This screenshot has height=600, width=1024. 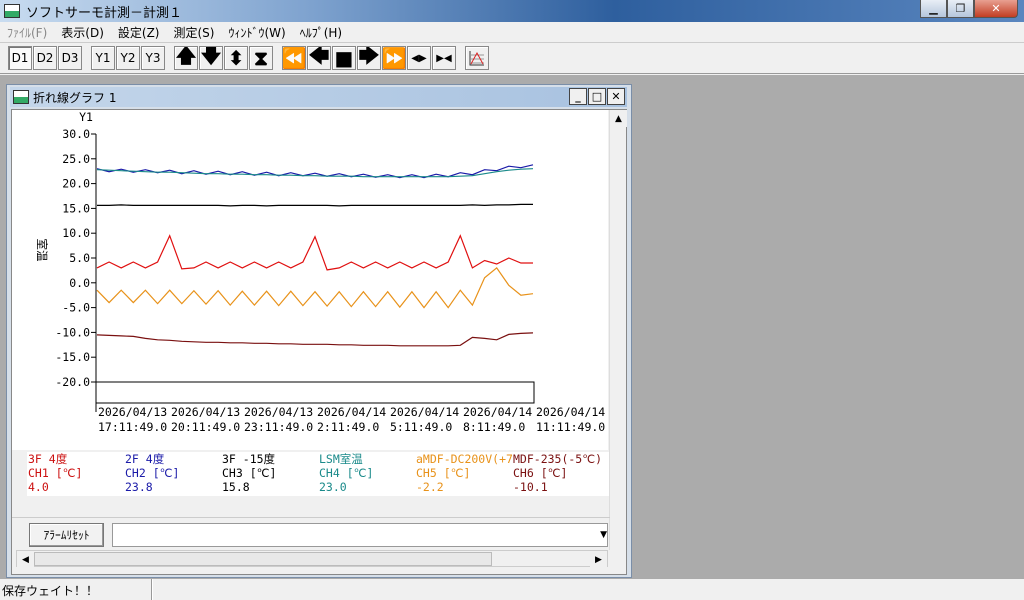 What do you see at coordinates (464, 459) in the screenshot?
I see `legend-name: aMDF-DC200V(+7` at bounding box center [464, 459].